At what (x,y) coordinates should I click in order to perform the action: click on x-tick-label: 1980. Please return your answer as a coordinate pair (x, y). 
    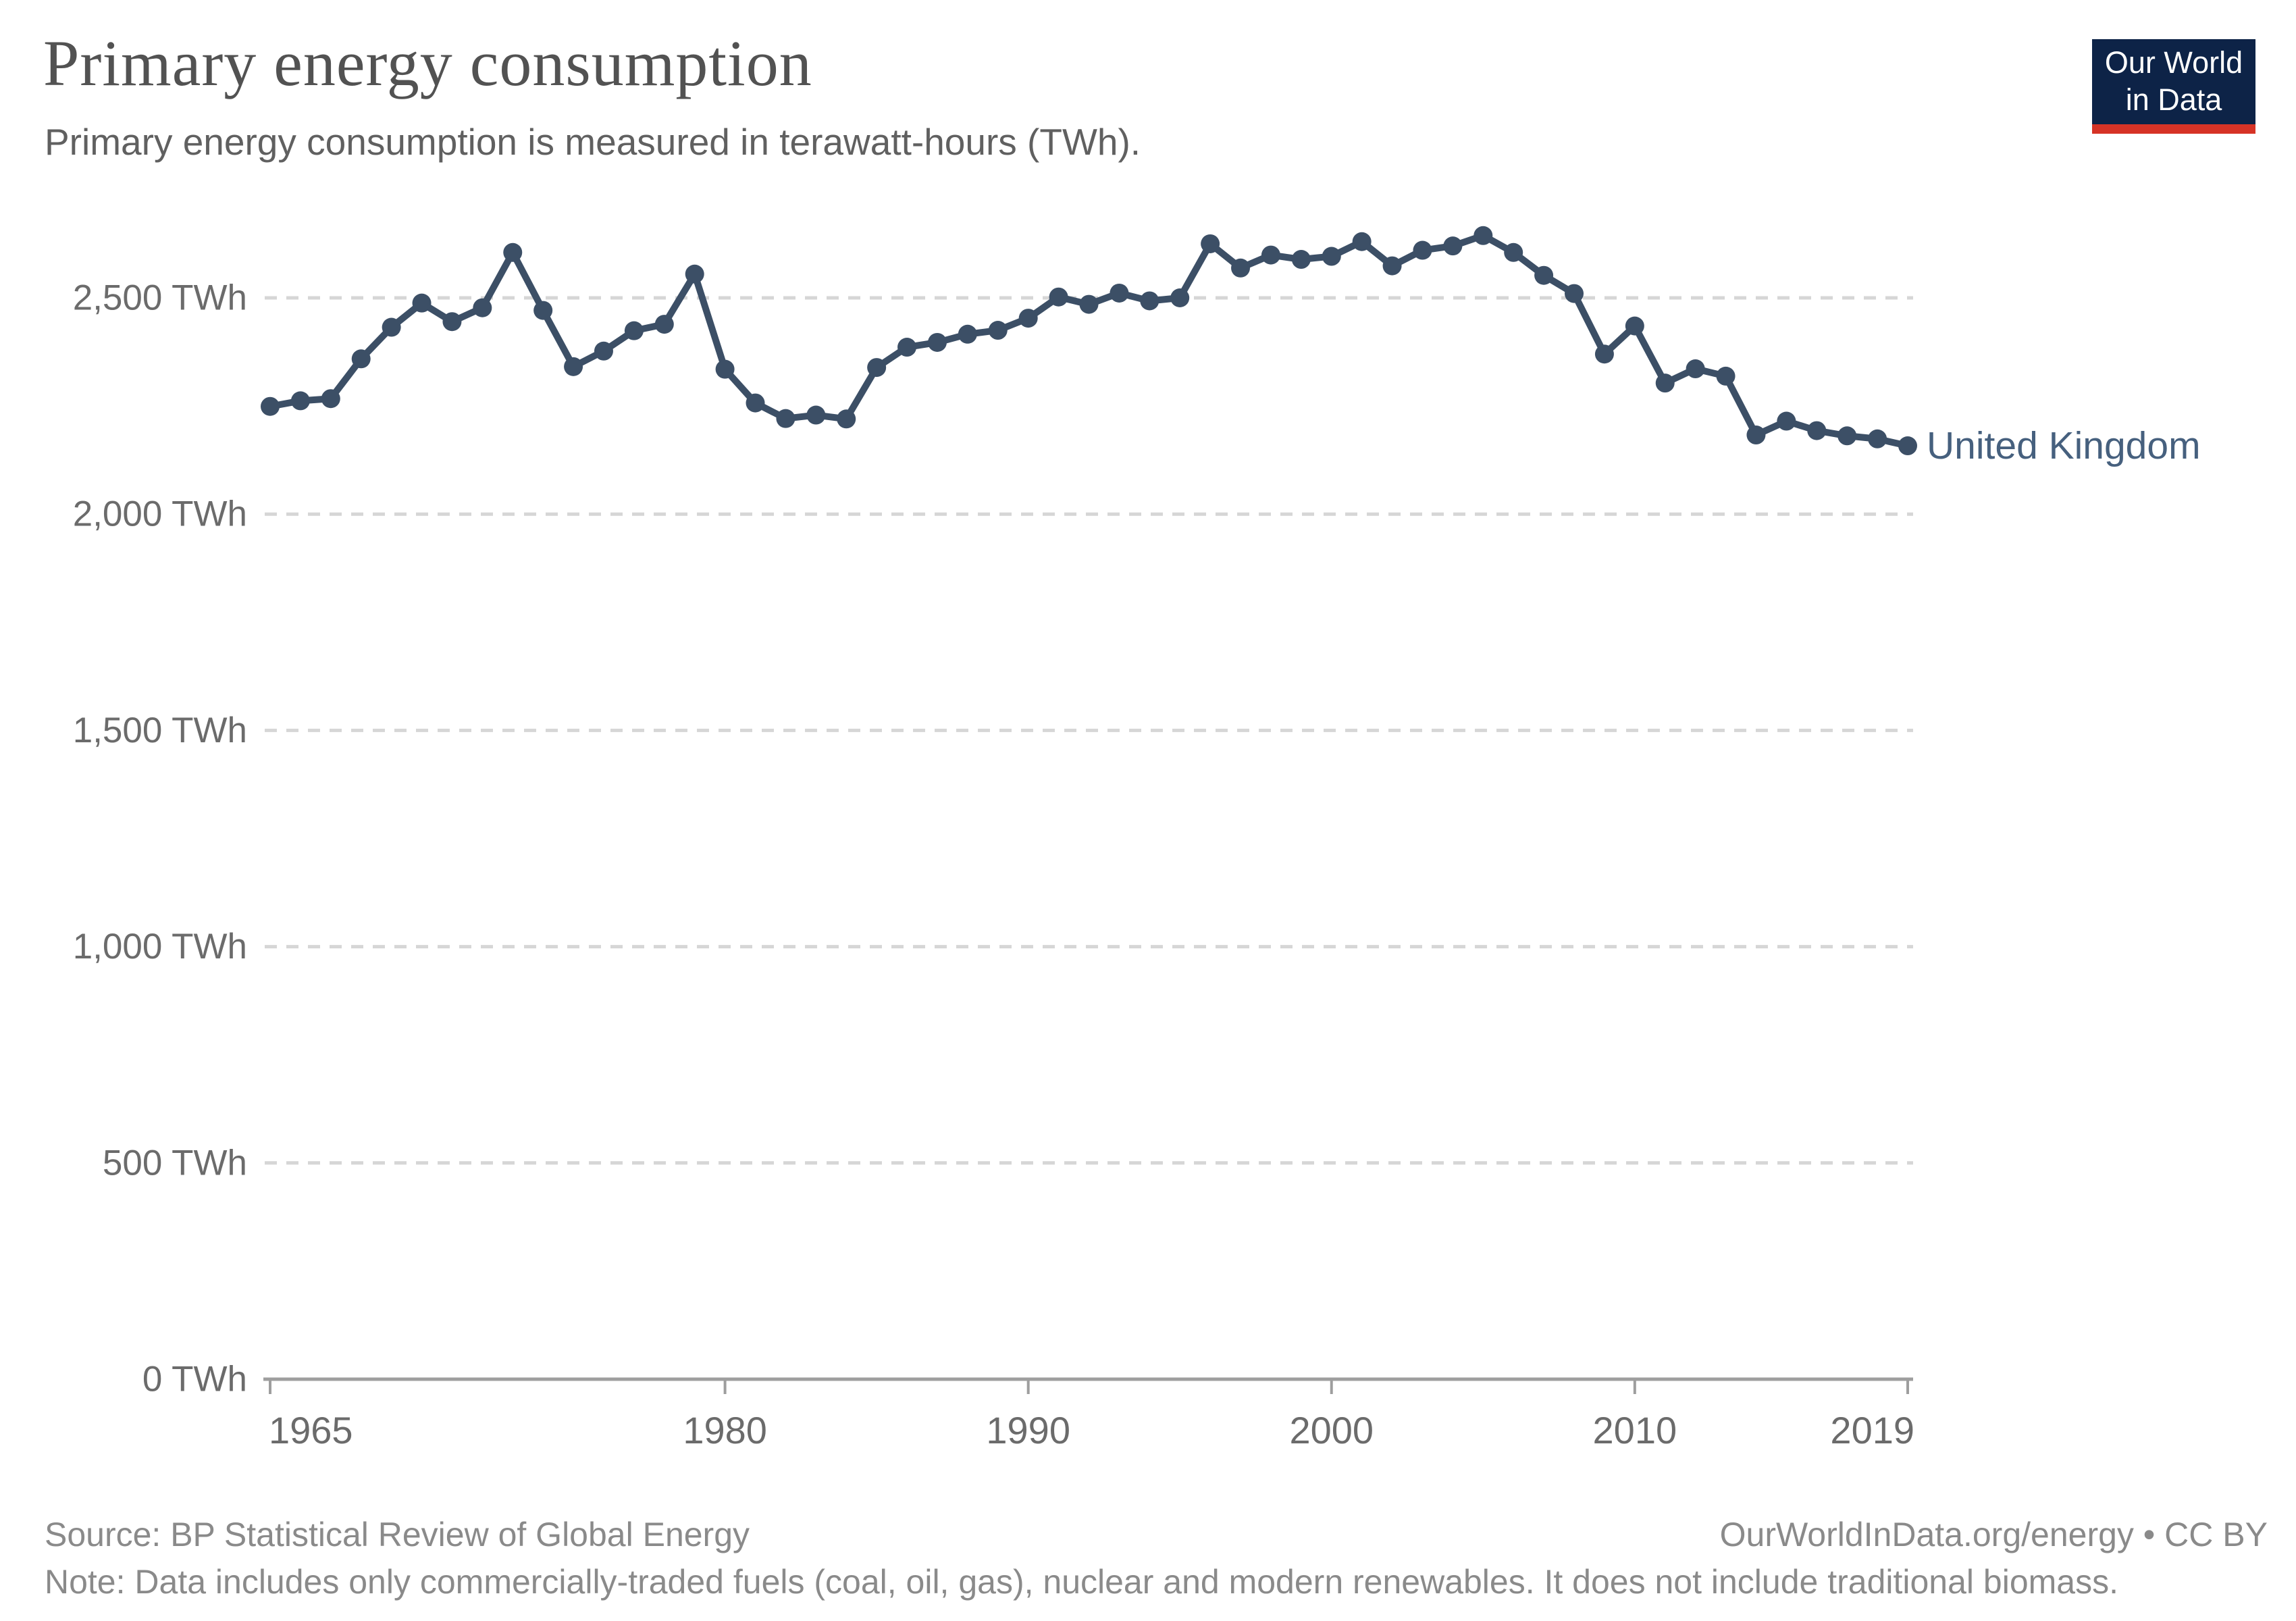
    Looking at the image, I should click on (725, 1430).